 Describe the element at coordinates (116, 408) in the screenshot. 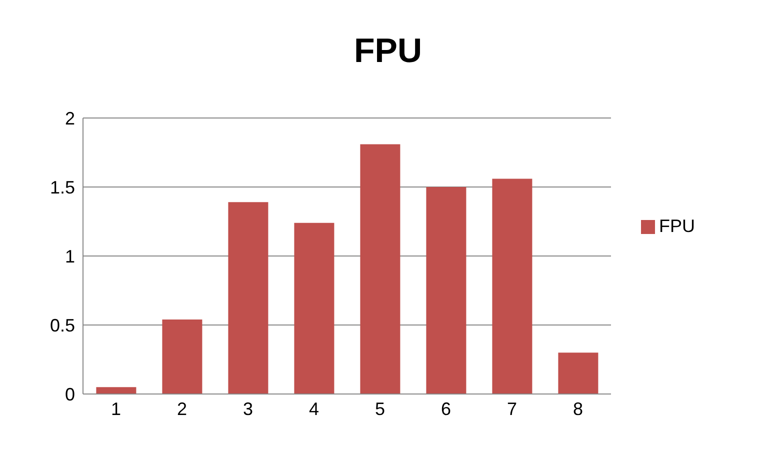

I see `x-tick-label: 1` at that location.